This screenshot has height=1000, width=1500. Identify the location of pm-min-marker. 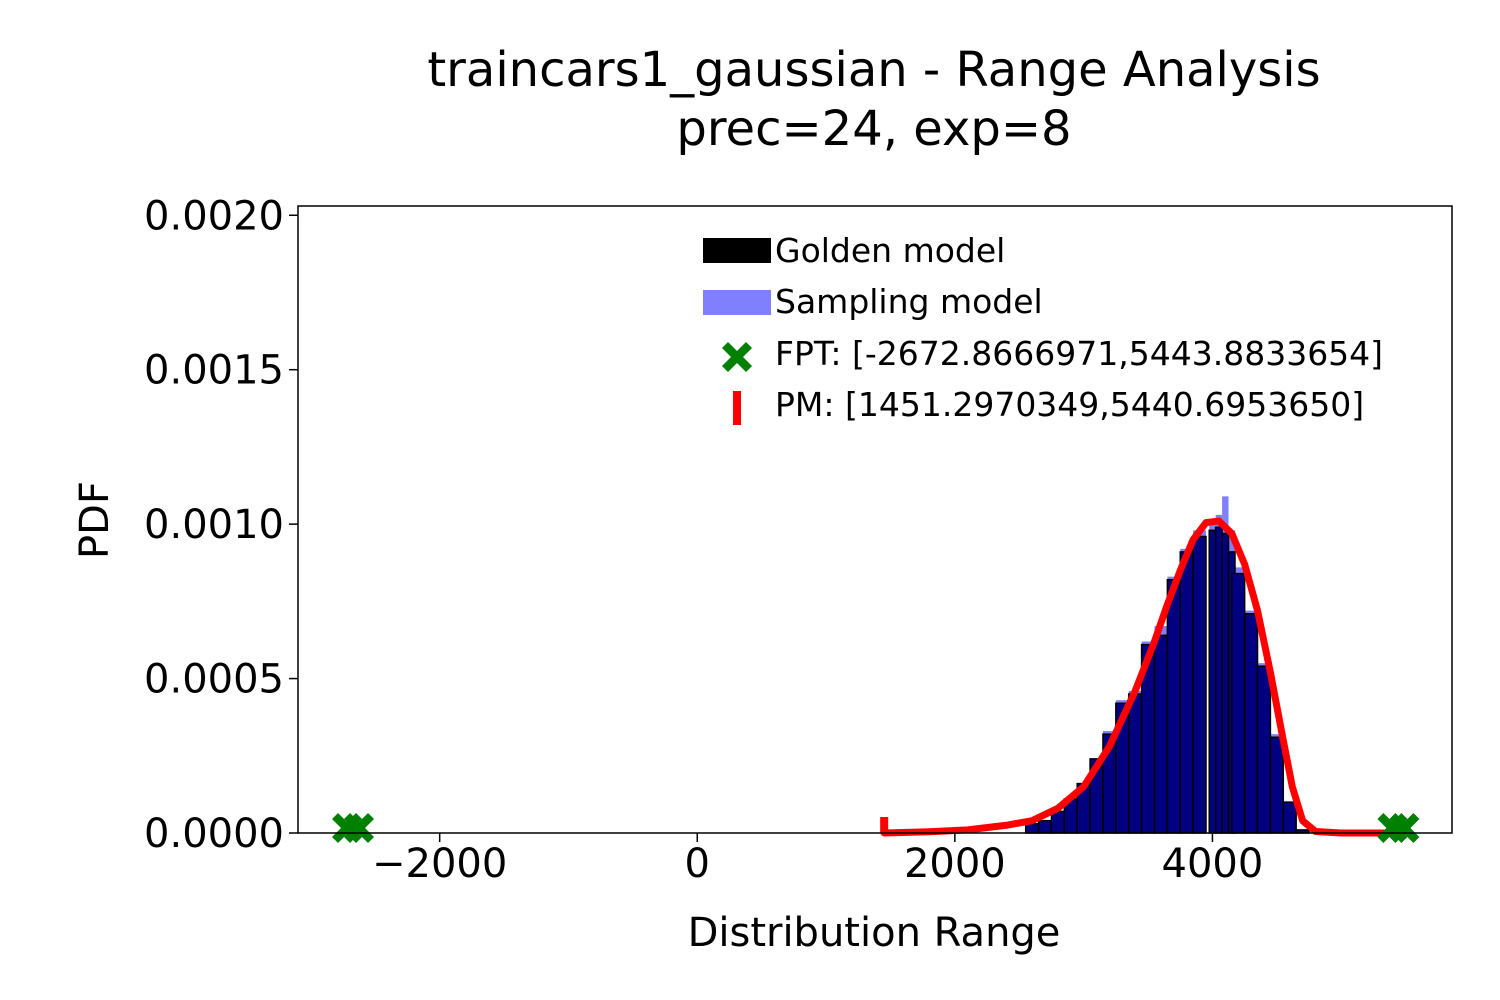
(884, 825).